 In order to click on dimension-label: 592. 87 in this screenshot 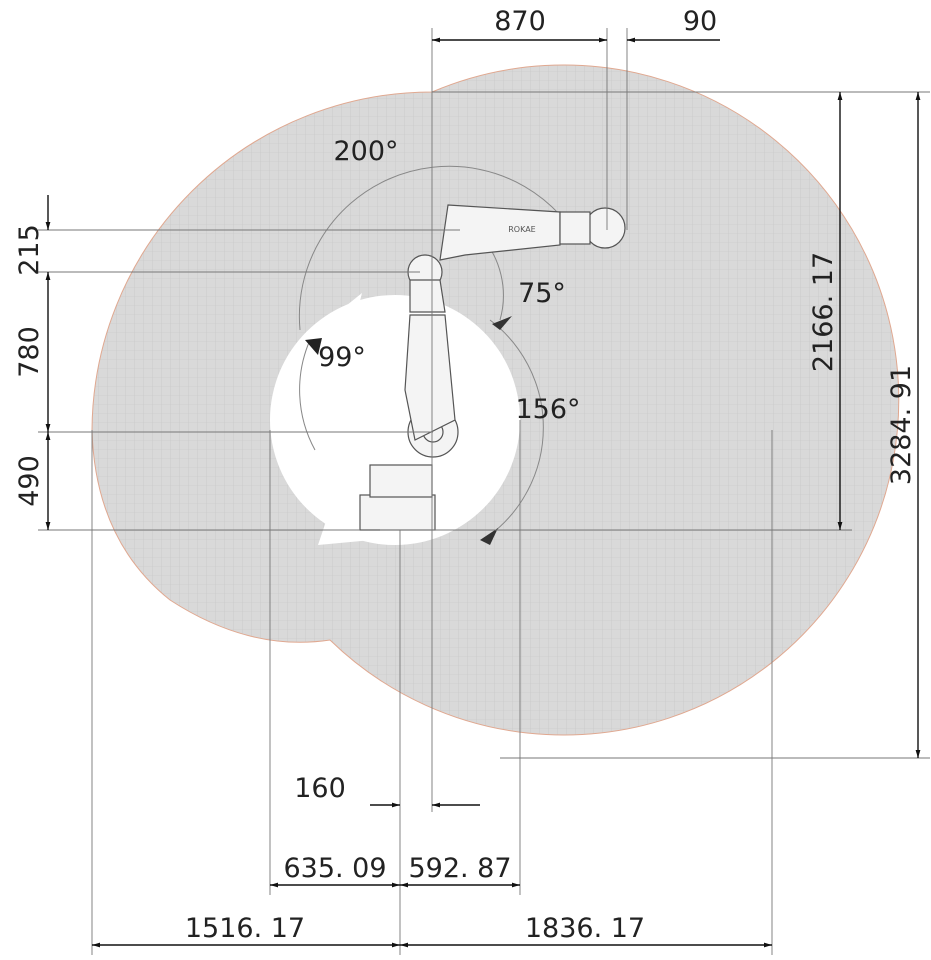, I will do `click(459, 868)`.